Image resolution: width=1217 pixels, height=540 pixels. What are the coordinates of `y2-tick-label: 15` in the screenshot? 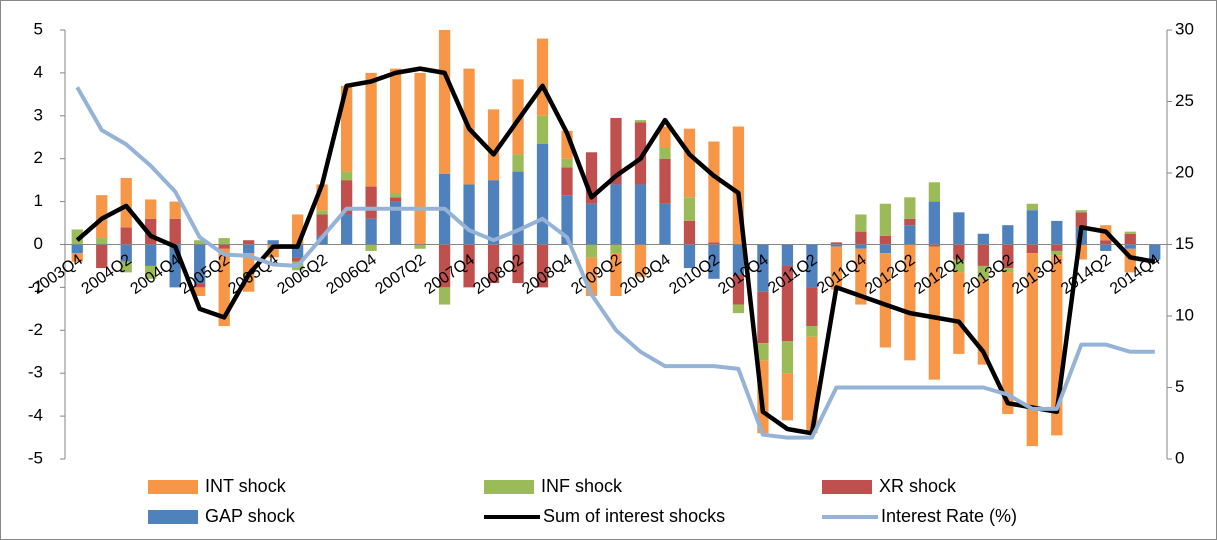 It's located at (1184, 243).